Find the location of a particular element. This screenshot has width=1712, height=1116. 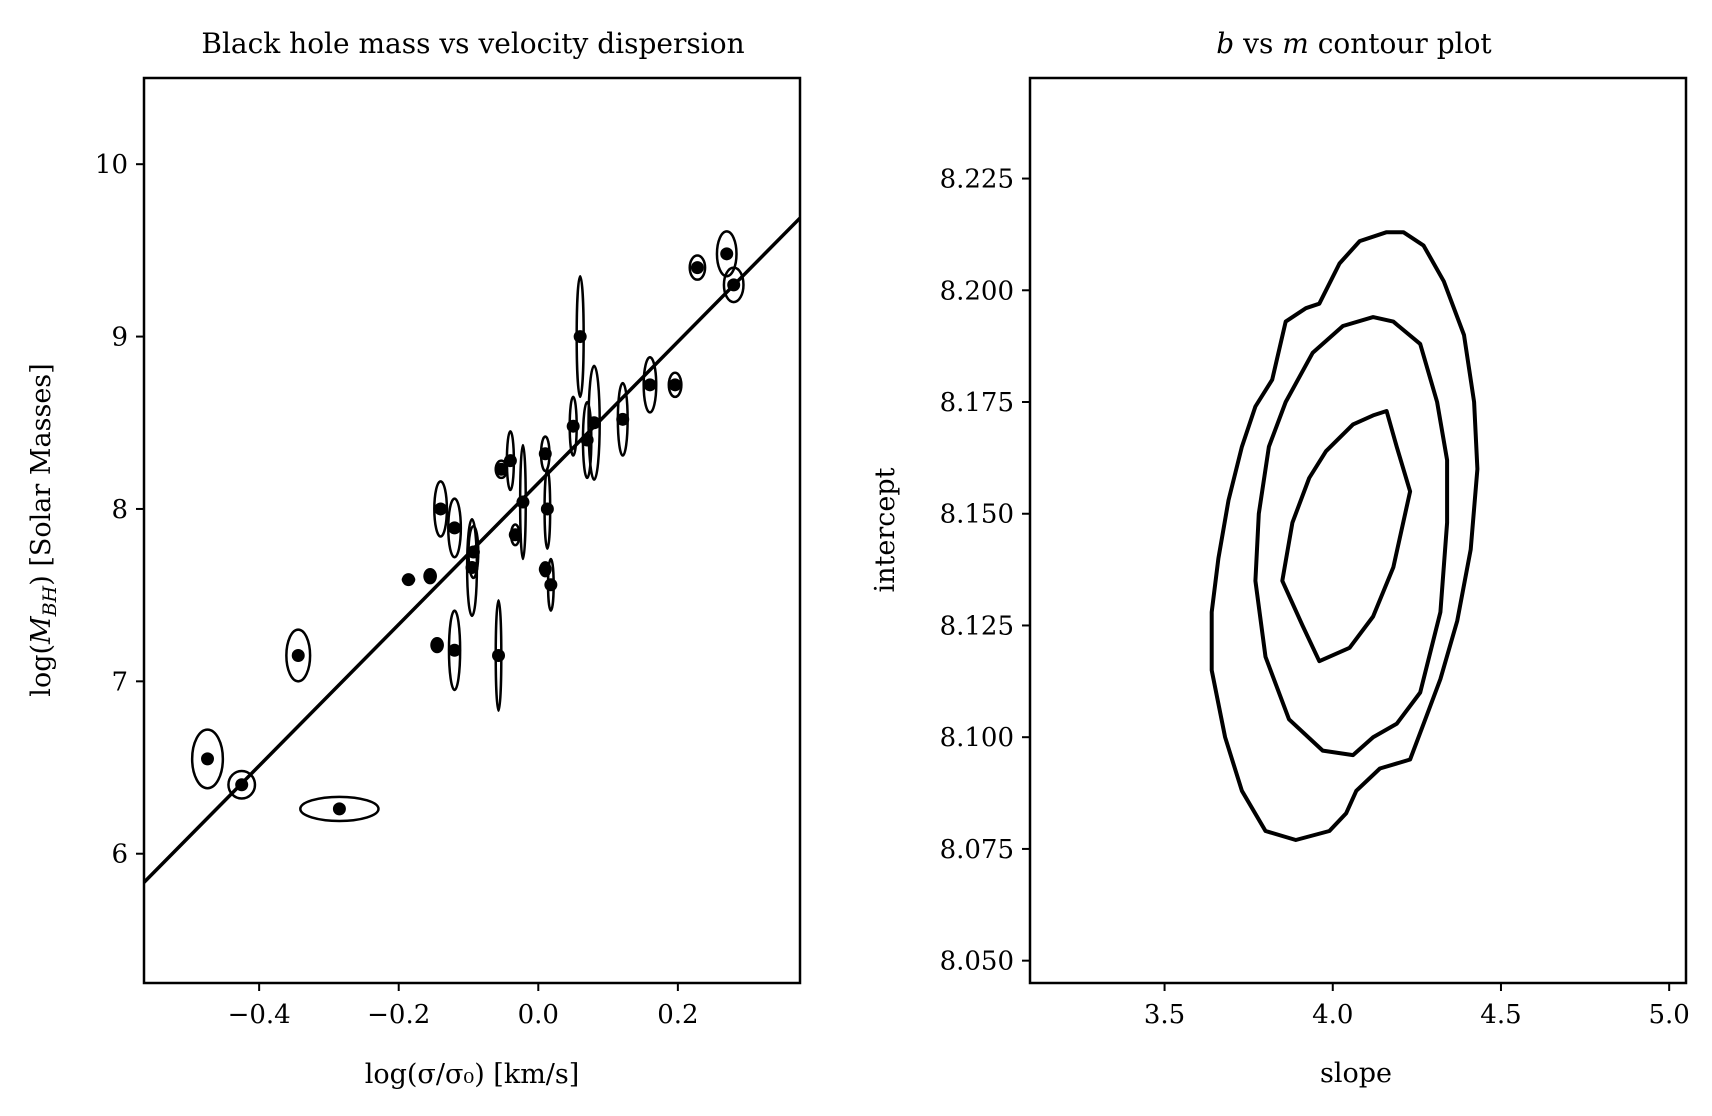

left-x-tick-label-1: −0.4 is located at coordinates (259, 1015).